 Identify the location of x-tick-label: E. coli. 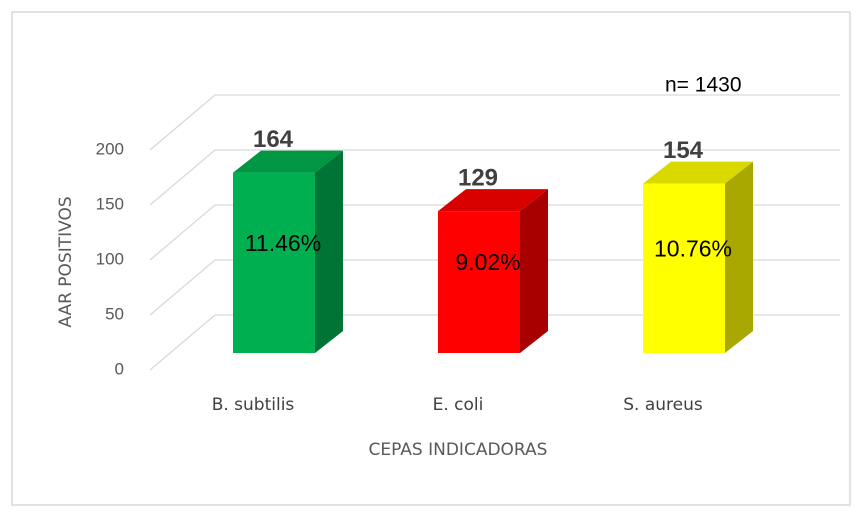
(458, 405).